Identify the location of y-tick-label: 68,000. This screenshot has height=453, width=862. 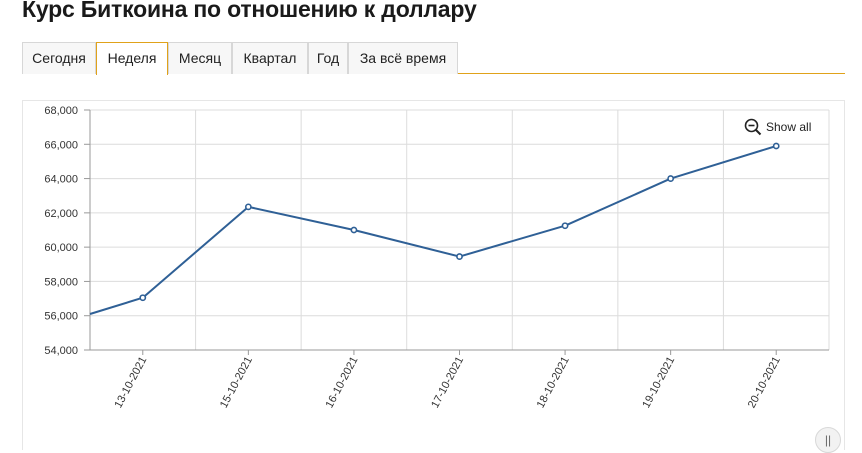
(61, 111).